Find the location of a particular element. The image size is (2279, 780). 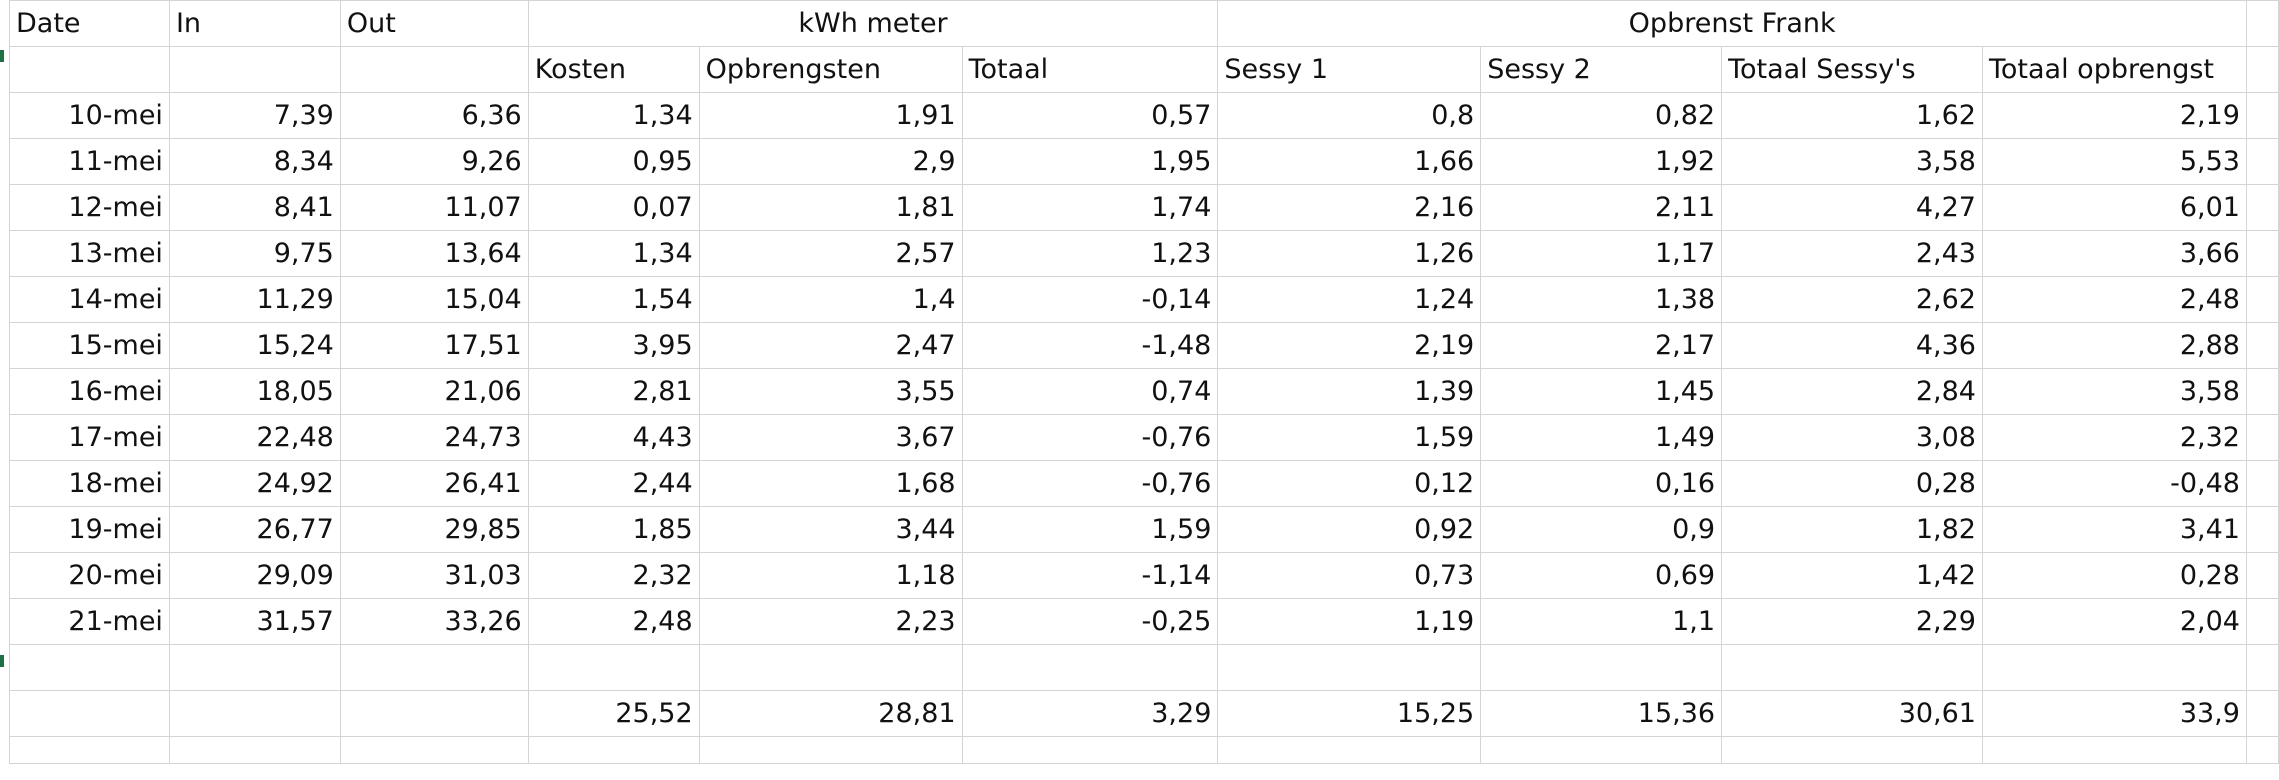

cell: Out is located at coordinates (434, 23).